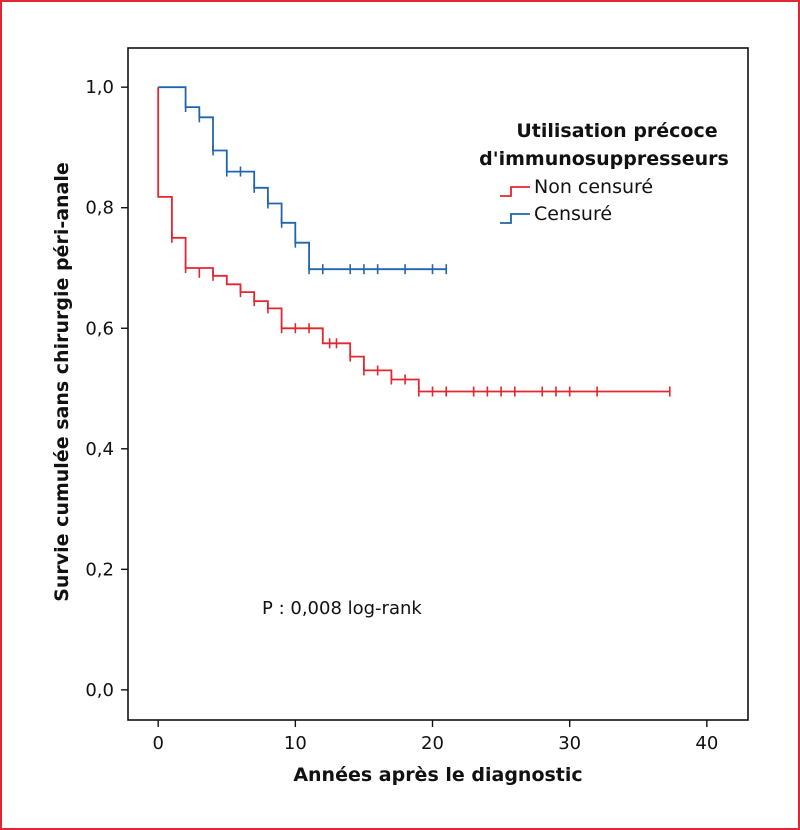  What do you see at coordinates (616, 131) in the screenshot?
I see `legend-title-line-1: Utilisation précoce` at bounding box center [616, 131].